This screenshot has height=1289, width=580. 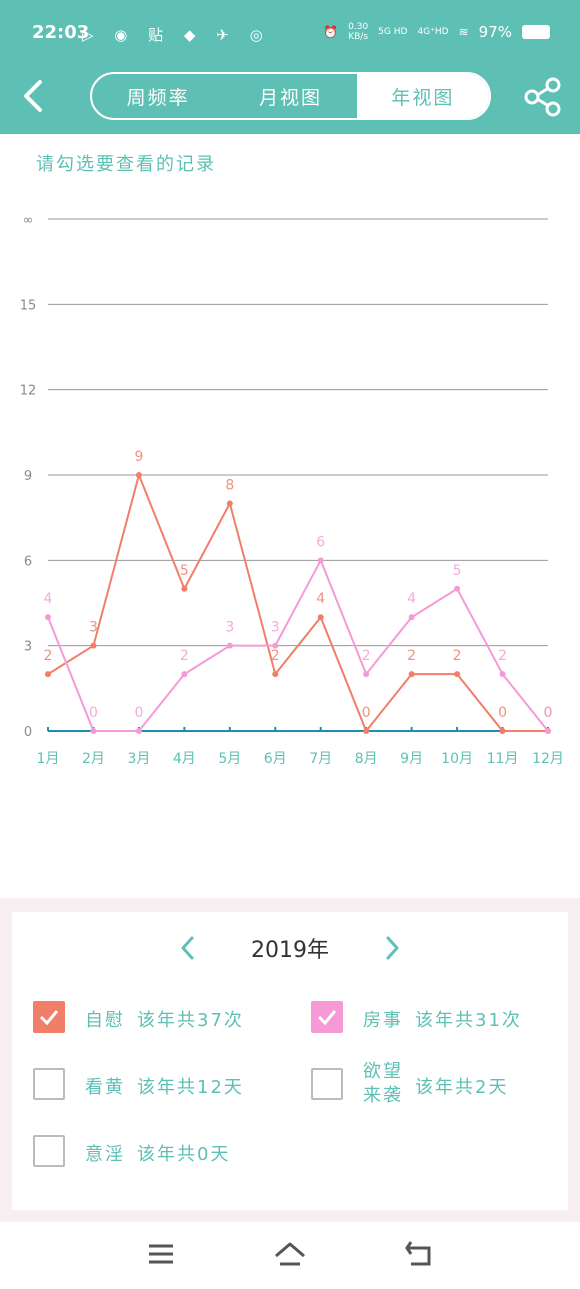 I want to click on share-icon, so click(x=542, y=97).